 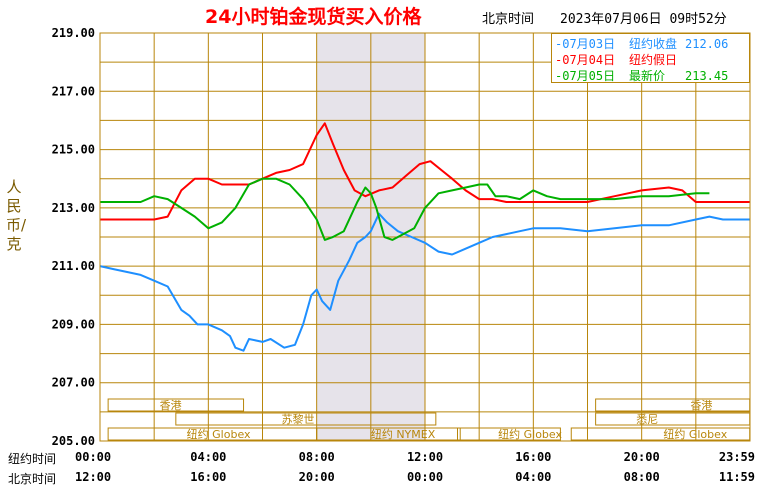 What do you see at coordinates (647, 419) in the screenshot?
I see `session-label: 悉尼` at bounding box center [647, 419].